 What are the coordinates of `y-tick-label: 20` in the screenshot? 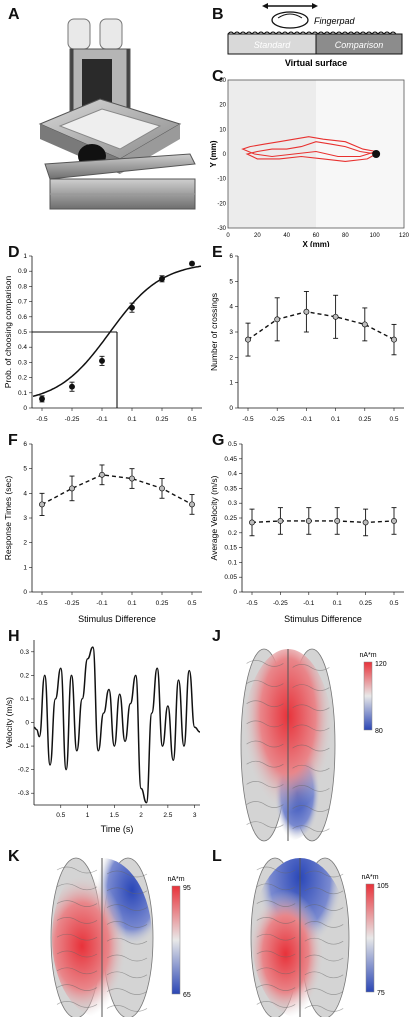 It's located at (222, 106).